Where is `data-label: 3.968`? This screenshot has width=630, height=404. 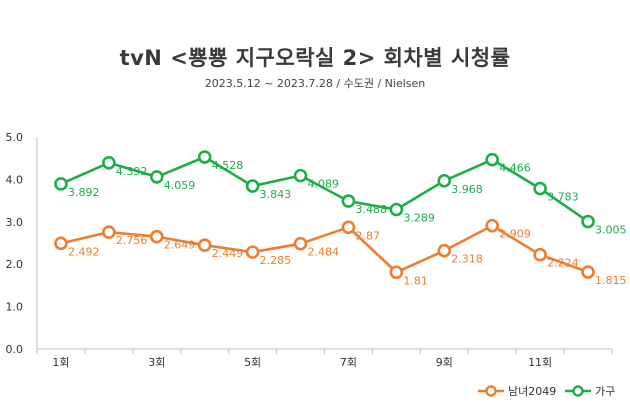
data-label: 3.968 is located at coordinates (467, 189).